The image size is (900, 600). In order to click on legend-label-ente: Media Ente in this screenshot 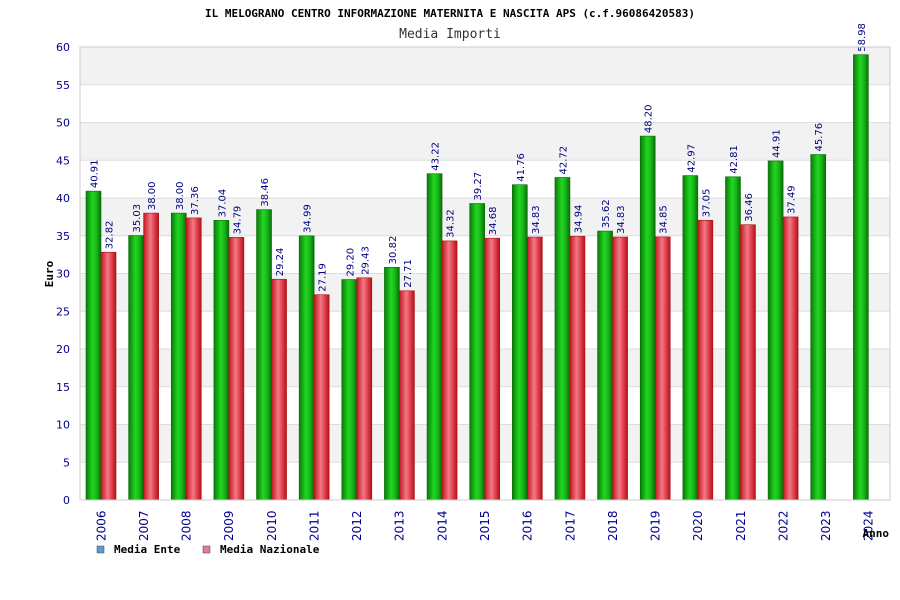, I will do `click(147, 549)`.